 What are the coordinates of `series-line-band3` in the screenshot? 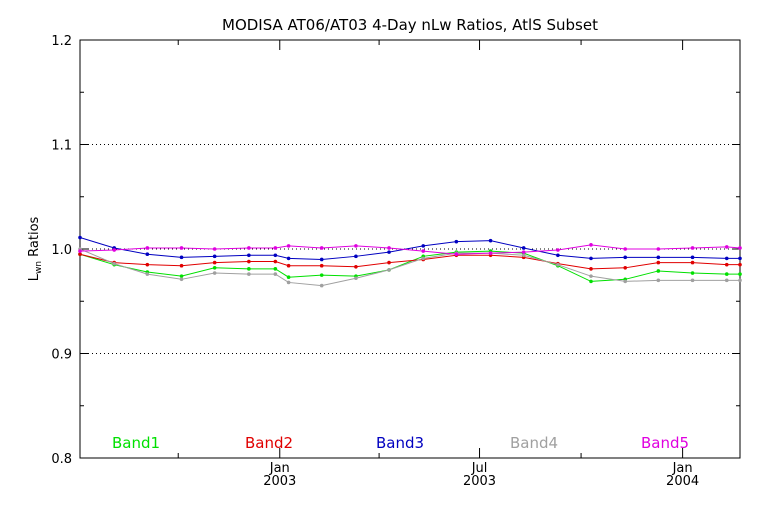 It's located at (409, 248).